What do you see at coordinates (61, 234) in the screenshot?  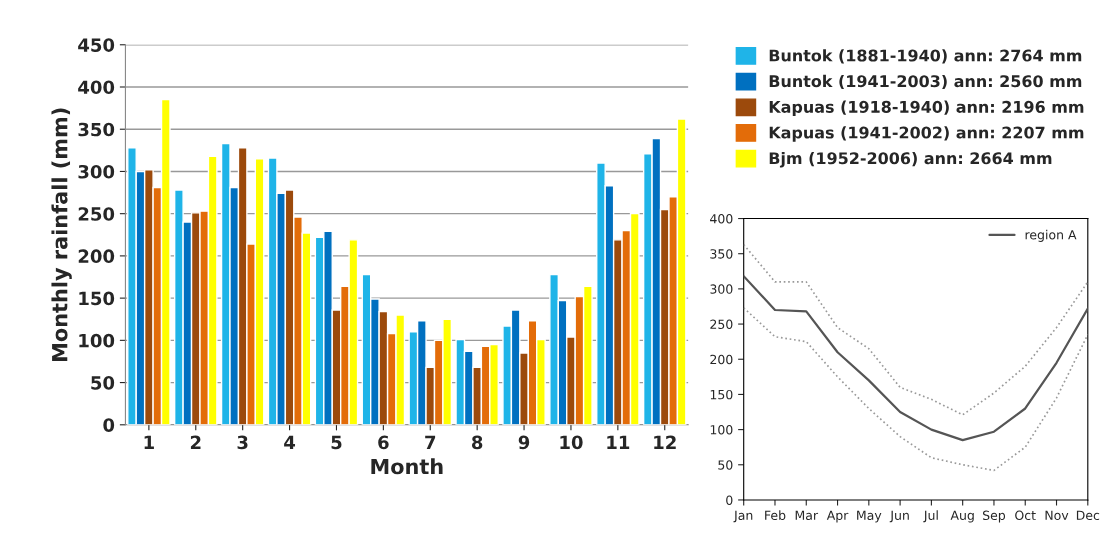 I see `y-axis-title: Monthly rainfall (mm)` at bounding box center [61, 234].